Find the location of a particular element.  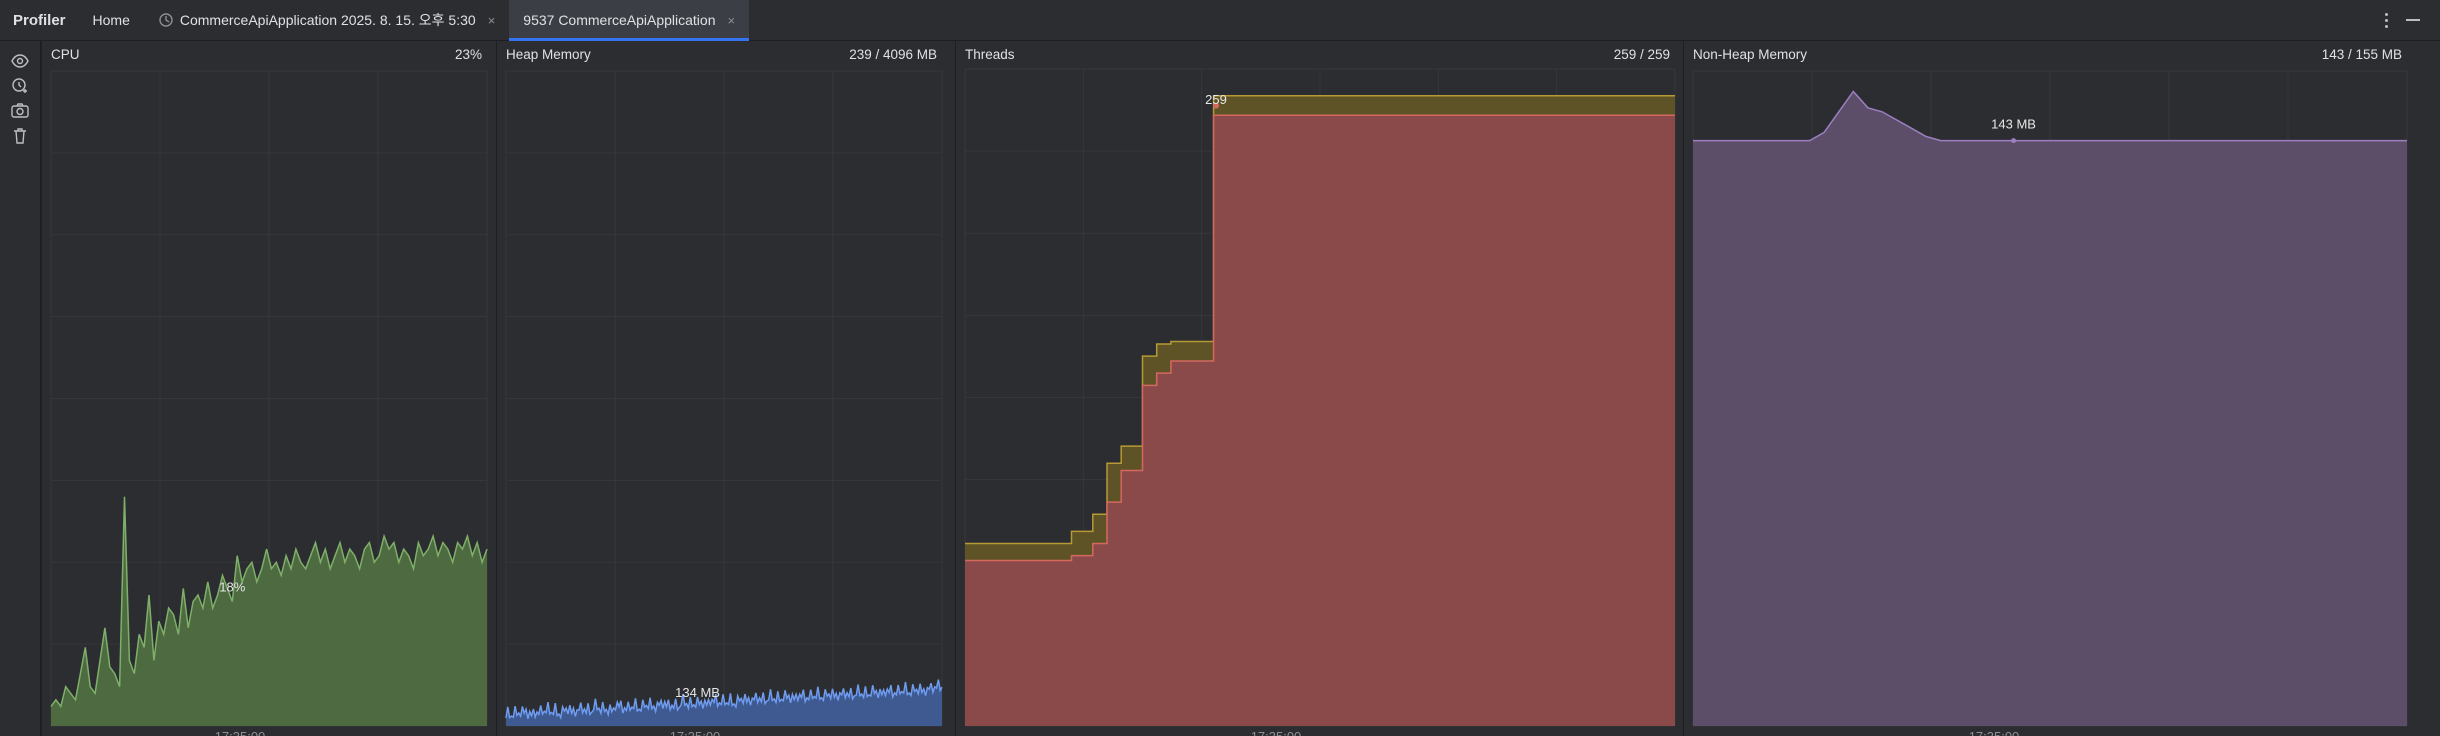

cpu-time-tick: 17:35:00 is located at coordinates (240, 732).